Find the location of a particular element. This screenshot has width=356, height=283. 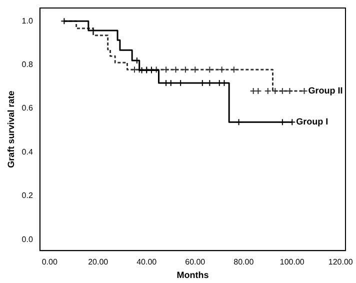

y-axis-title: Graft survival rate is located at coordinates (11, 129).